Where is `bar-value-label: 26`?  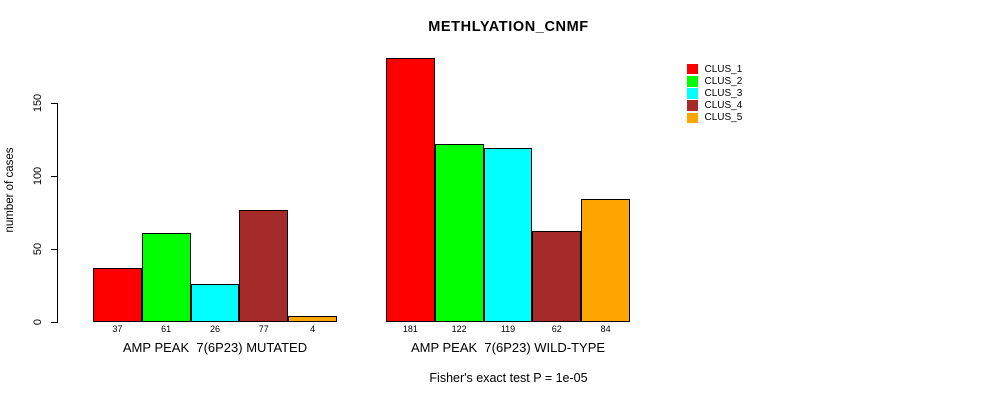
bar-value-label: 26 is located at coordinates (215, 329).